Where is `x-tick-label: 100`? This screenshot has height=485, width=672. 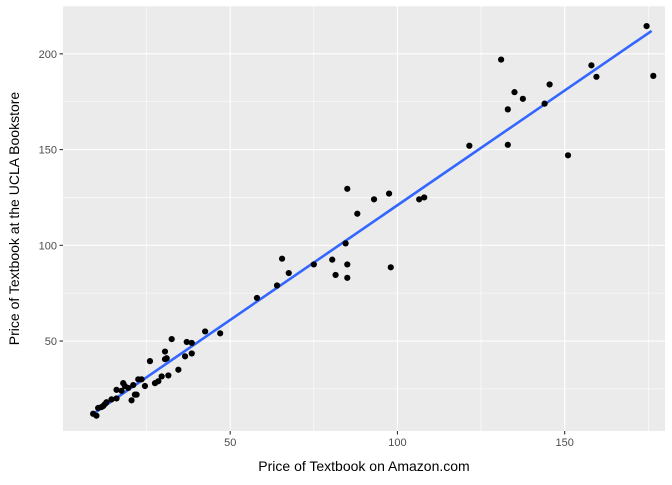
x-tick-label: 100 is located at coordinates (397, 443).